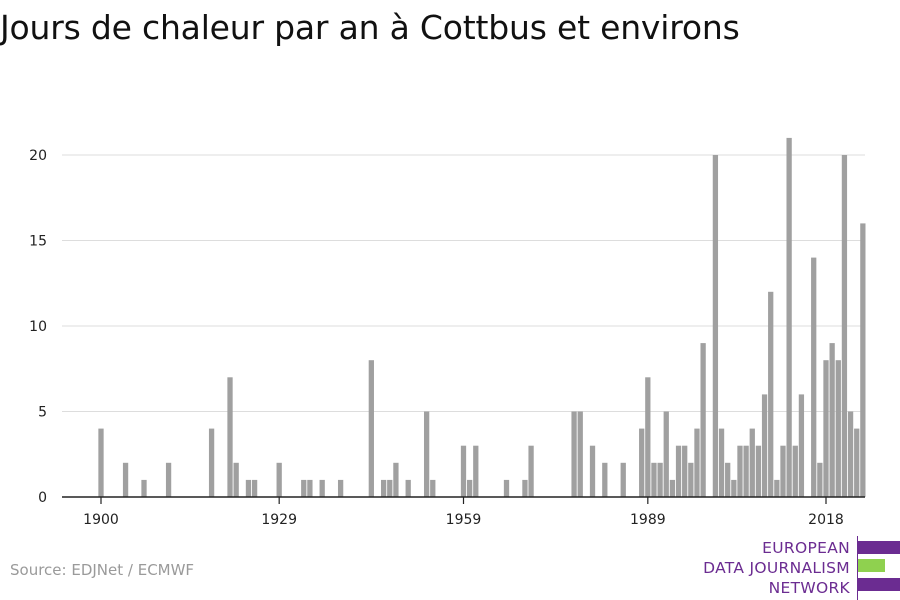 The image size is (900, 600). Describe the element at coordinates (863, 360) in the screenshot. I see `bar-2024` at that location.